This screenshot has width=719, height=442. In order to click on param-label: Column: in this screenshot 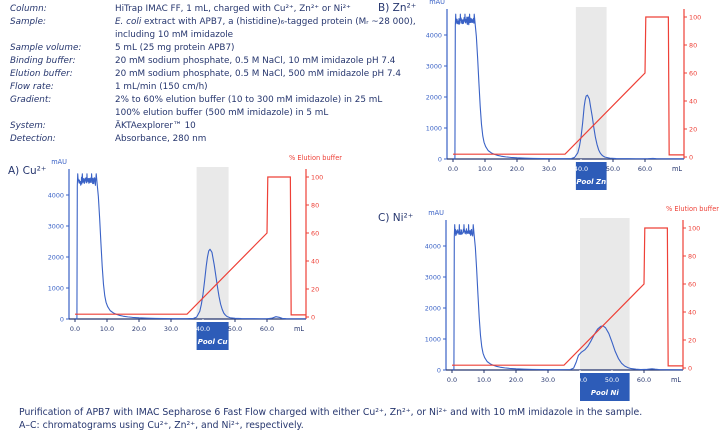, I will do `click(28, 9)`.